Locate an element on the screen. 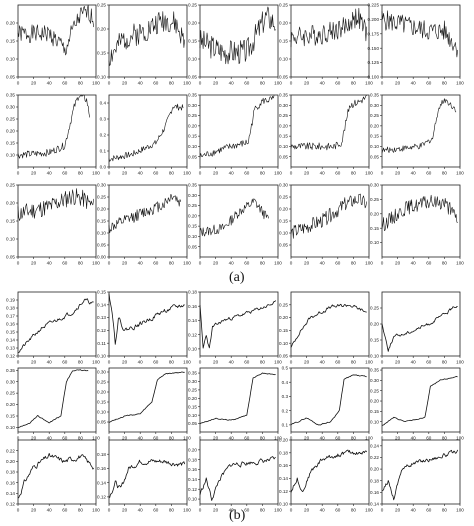 Image resolution: width=474 pixels, height=526 pixels. subplot-b4: 0.05 0.10 0.15 0.20 0.25 0 20 40 60 80 100 is located at coordinates (326, 328).